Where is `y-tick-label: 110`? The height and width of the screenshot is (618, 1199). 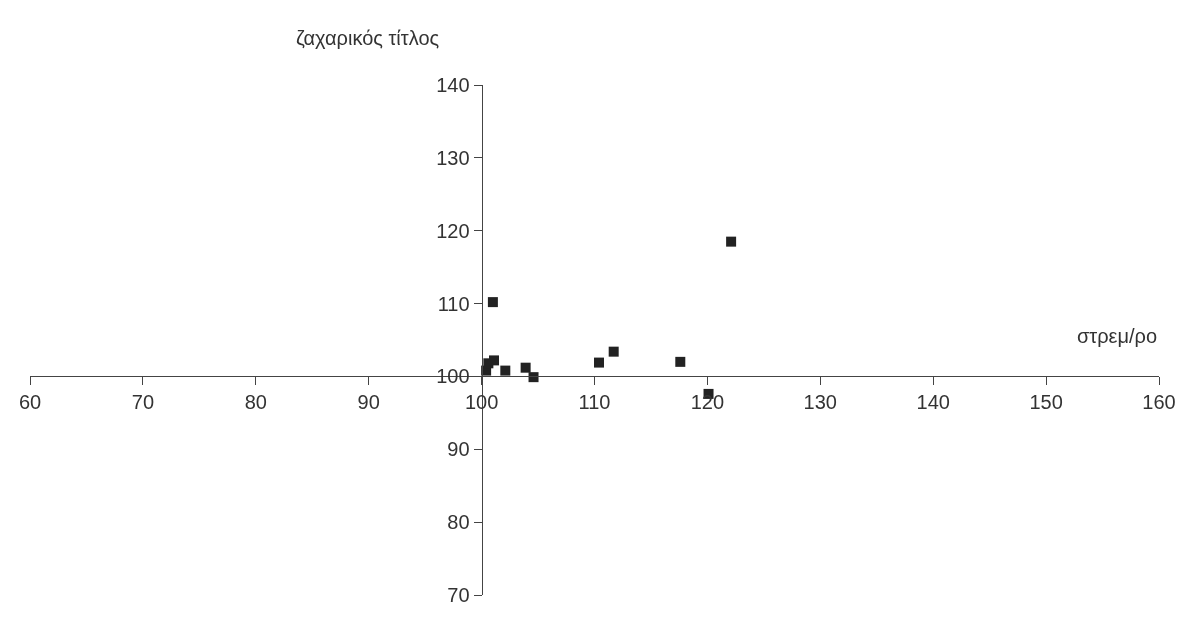
y-tick-label: 110 is located at coordinates (453, 303).